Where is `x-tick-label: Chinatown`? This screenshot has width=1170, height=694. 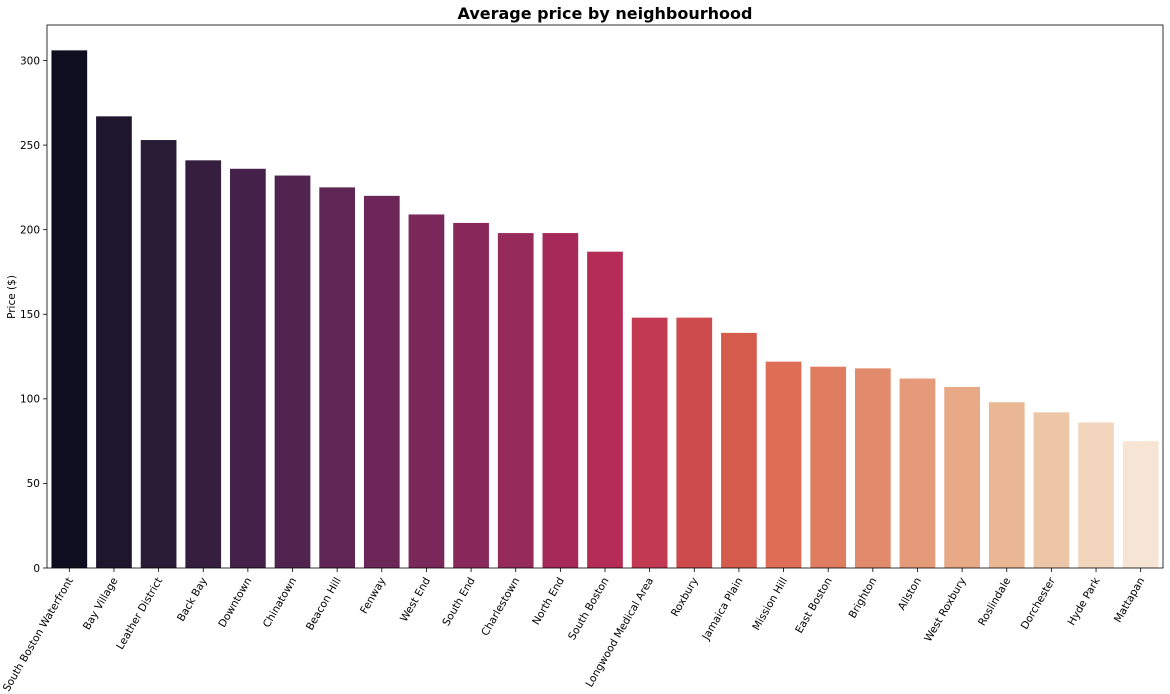 x-tick-label: Chinatown is located at coordinates (280, 603).